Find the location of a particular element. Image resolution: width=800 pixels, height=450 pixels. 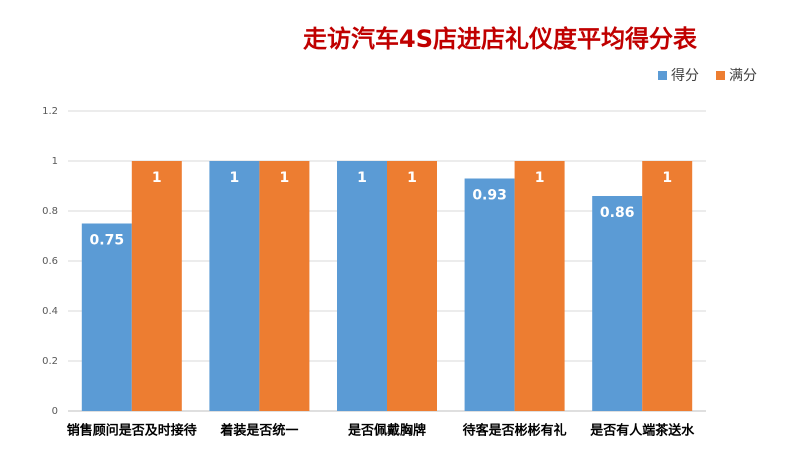

chart-title: 走访汽车4S店进店礼仪度平均得分表 is located at coordinates (500, 39).